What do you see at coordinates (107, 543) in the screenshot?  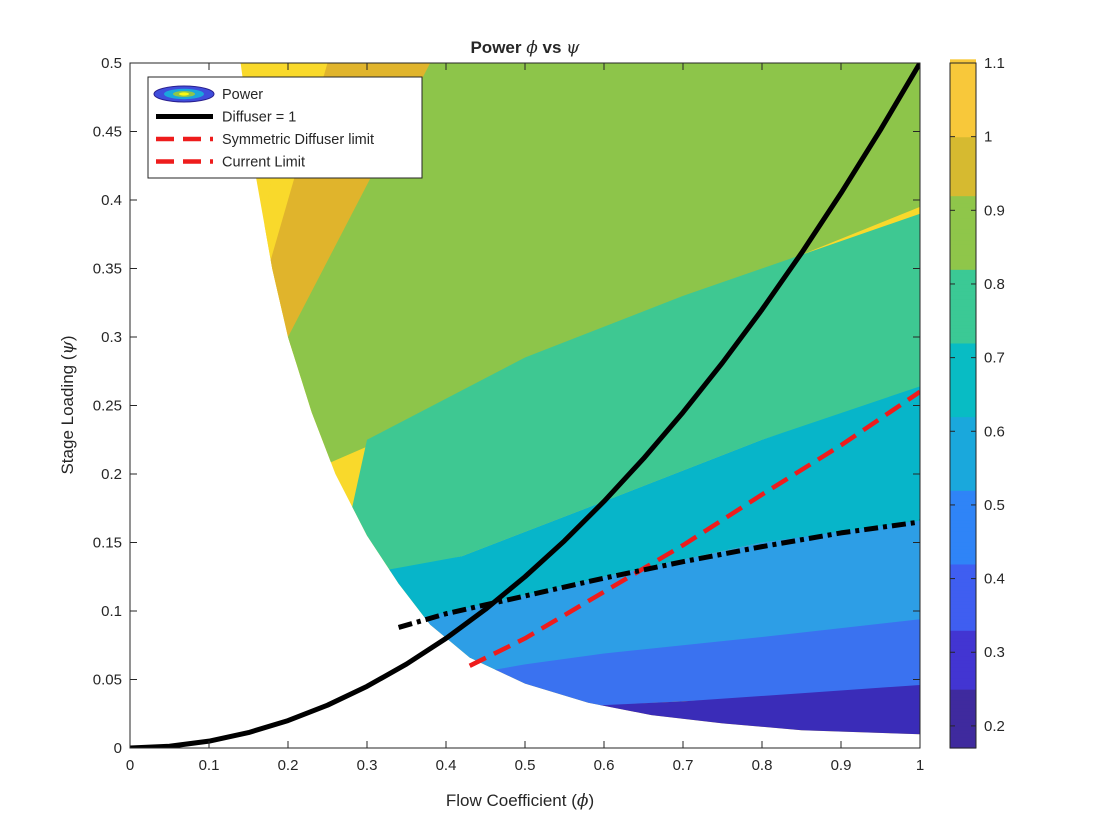 I see `y-tick-label: 0.15` at bounding box center [107, 543].